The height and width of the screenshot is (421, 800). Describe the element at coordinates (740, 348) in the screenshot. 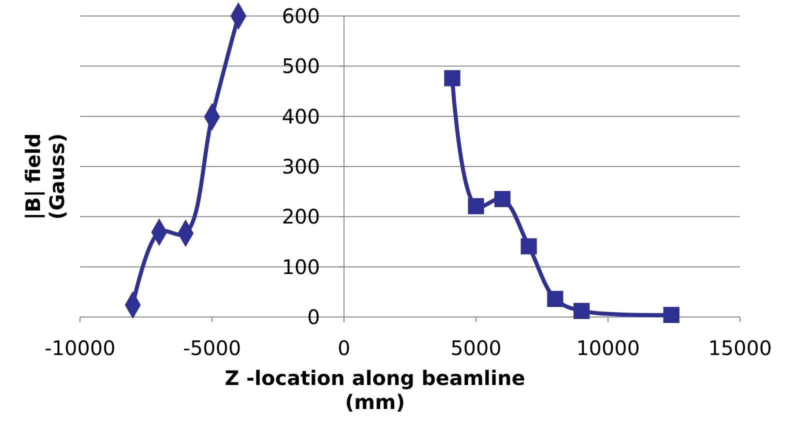

I see `x-tick-label: 15000` at that location.